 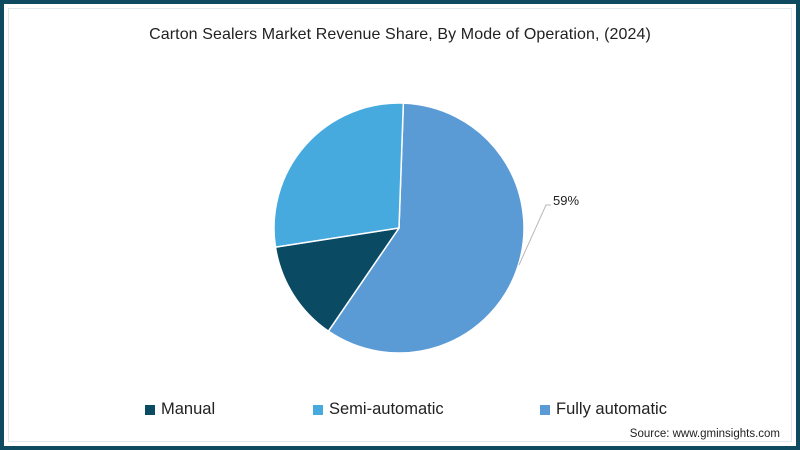 I want to click on pie-slice-fully-automatic, so click(x=426, y=228).